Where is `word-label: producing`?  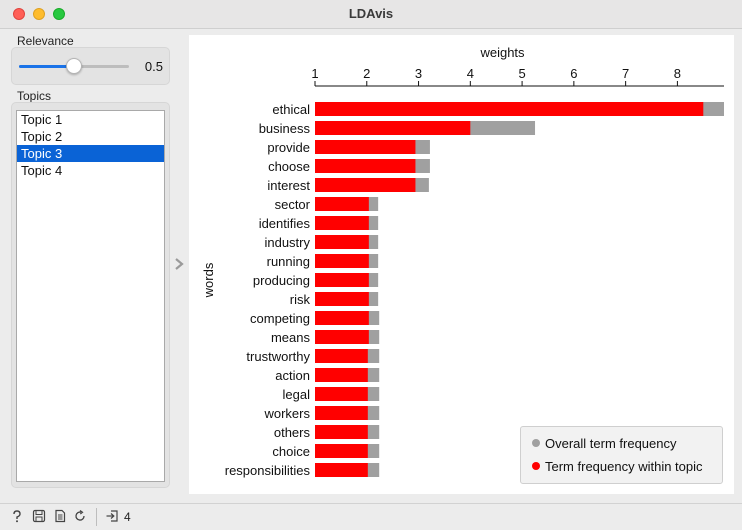
word-label: producing is located at coordinates (281, 280).